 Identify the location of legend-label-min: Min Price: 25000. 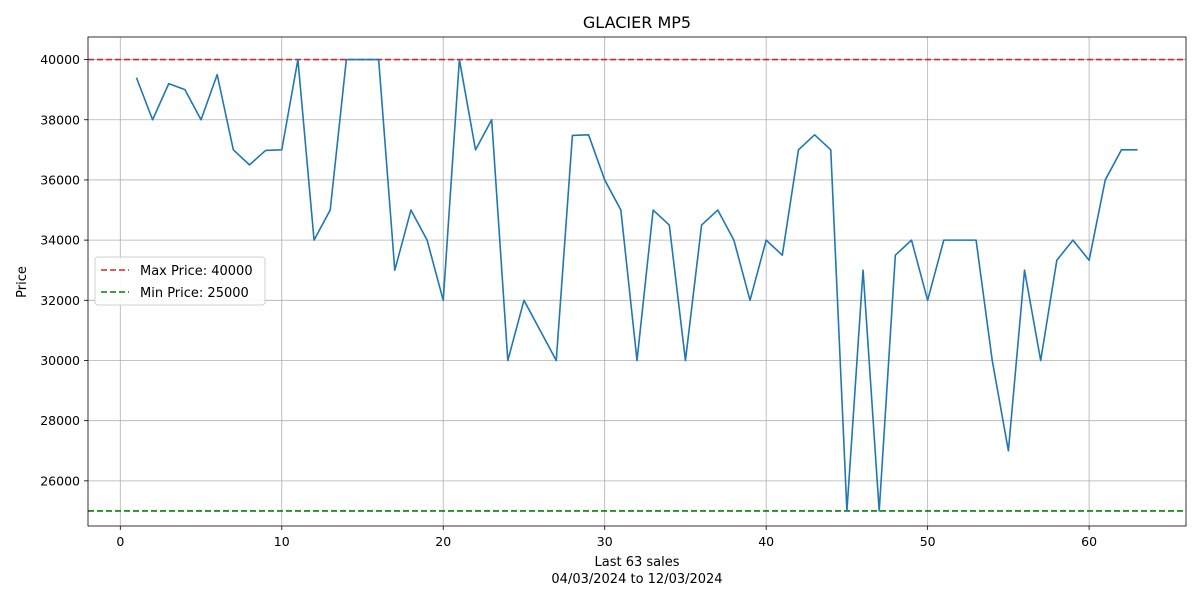
(194, 293).